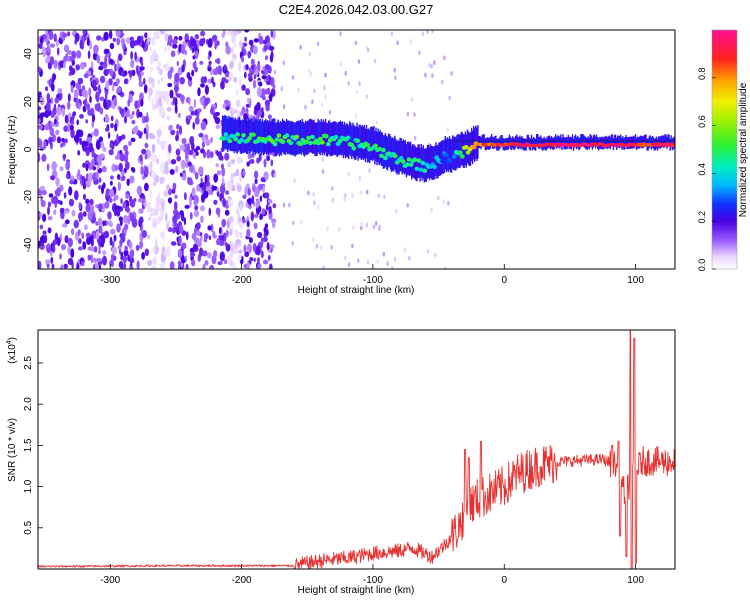 This screenshot has width=750, height=600. What do you see at coordinates (702, 74) in the screenshot?
I see `colorbar-tick-label: 0.8` at bounding box center [702, 74].